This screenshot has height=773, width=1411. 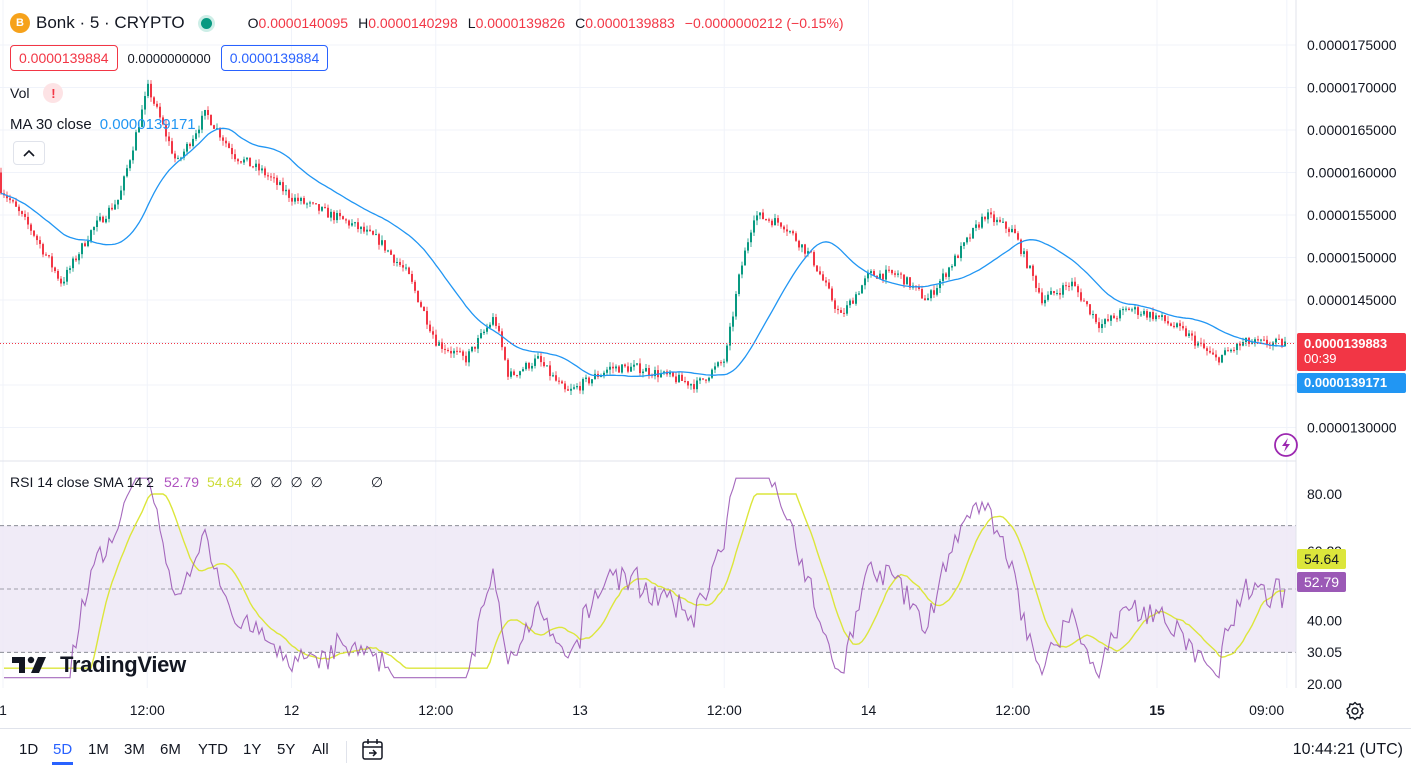 I want to click on chevron-up-icon, so click(x=29, y=153).